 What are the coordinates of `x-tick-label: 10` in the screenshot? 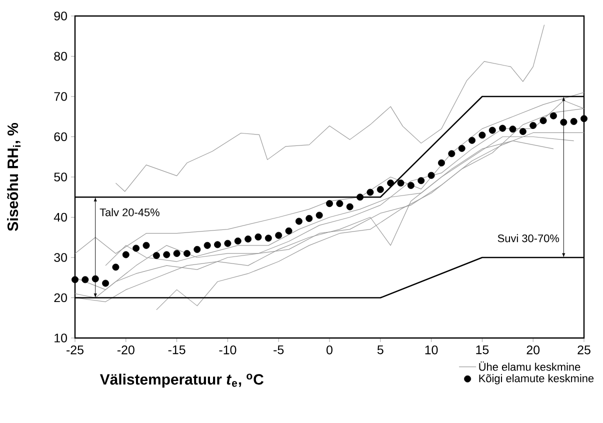 It's located at (431, 350).